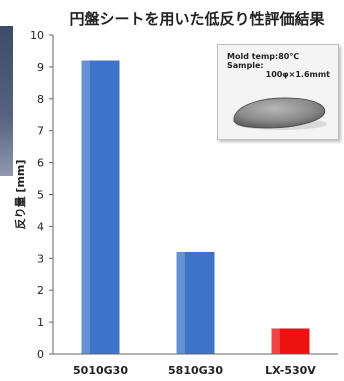 The width and height of the screenshot is (344, 381). I want to click on y-tick-label: 1, so click(40, 322).